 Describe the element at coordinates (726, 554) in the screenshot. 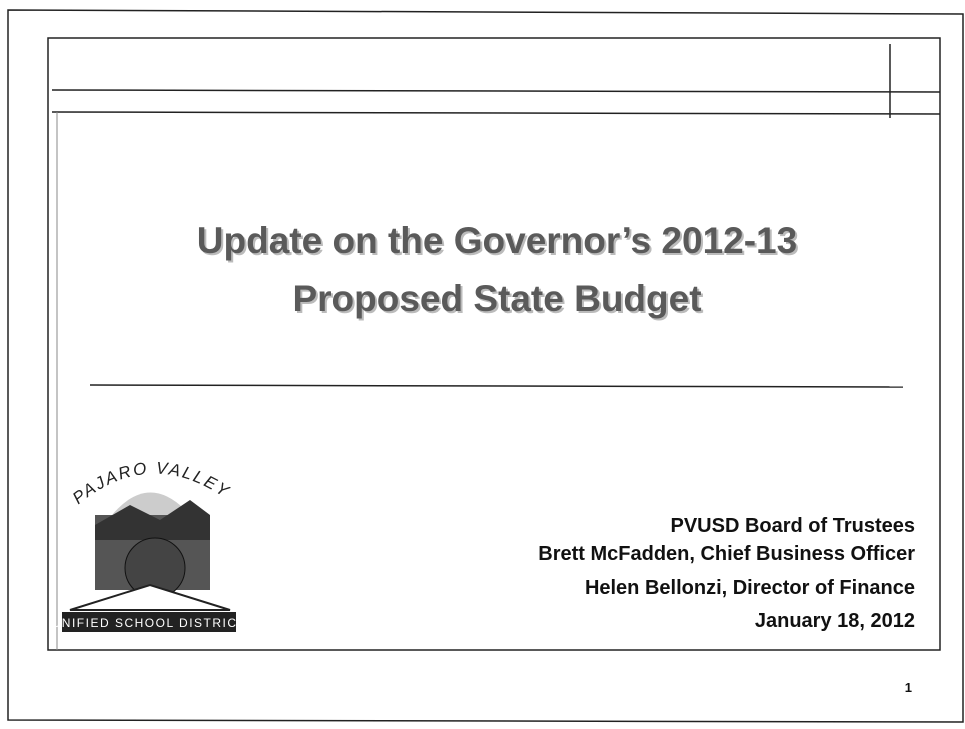

I see `presenter-line: Brett McFadden, Chief Business Officer` at that location.